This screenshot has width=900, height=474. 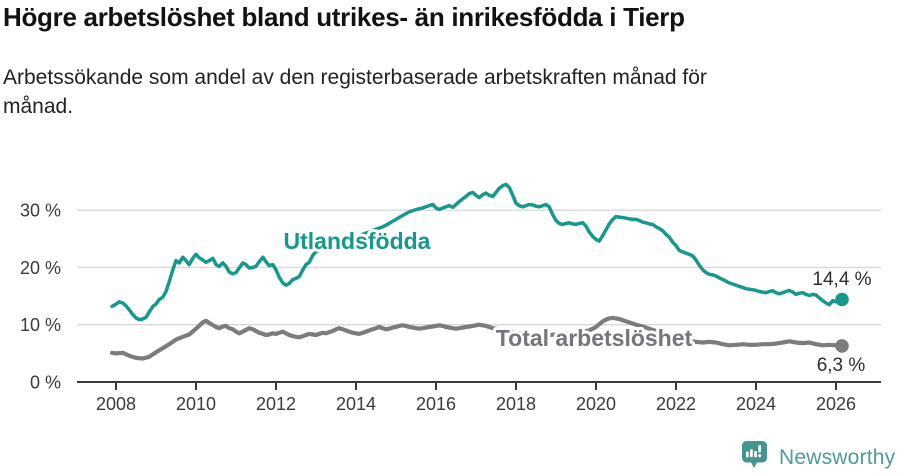 I want to click on x-tick-label: 2014, so click(x=356, y=404).